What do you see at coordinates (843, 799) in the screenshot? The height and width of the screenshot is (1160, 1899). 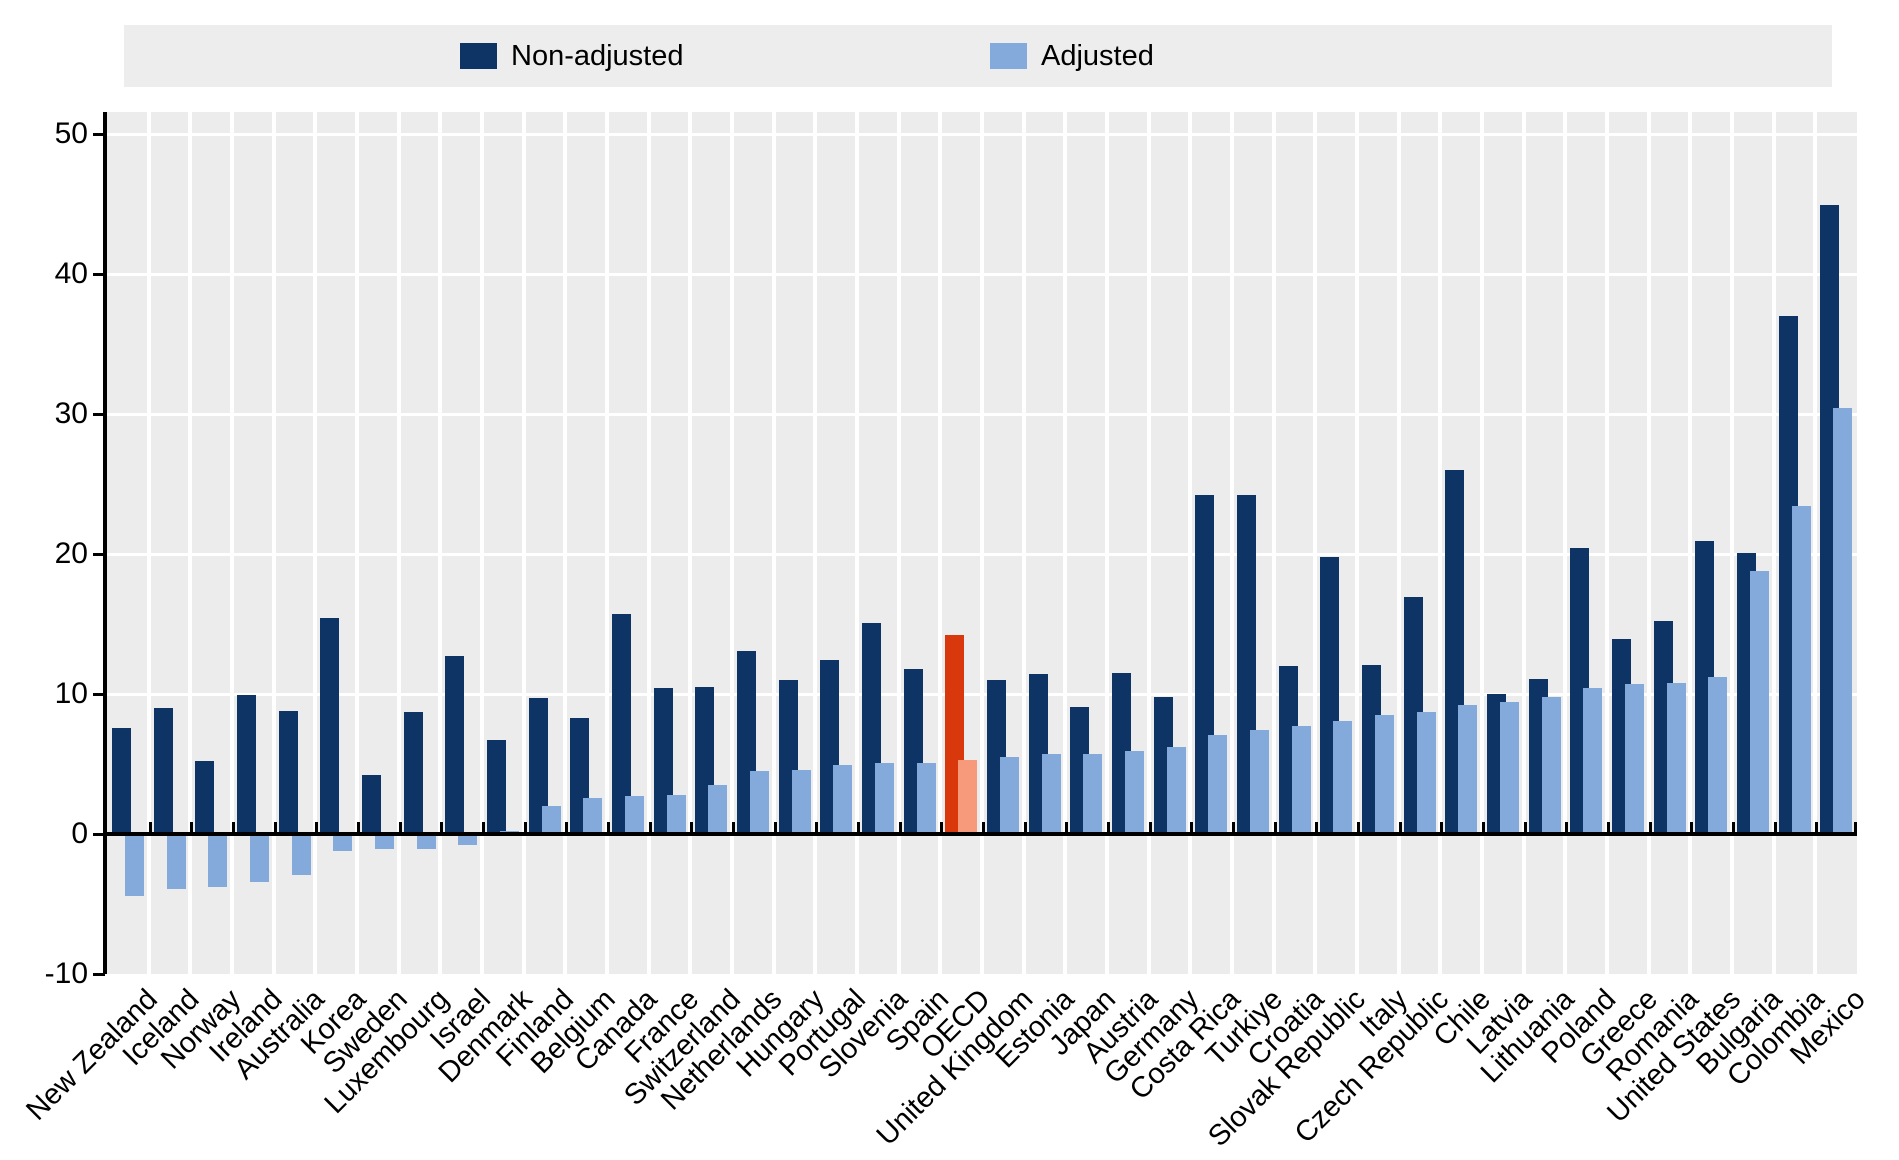 I see `bar-adjusted-portugal` at bounding box center [843, 799].